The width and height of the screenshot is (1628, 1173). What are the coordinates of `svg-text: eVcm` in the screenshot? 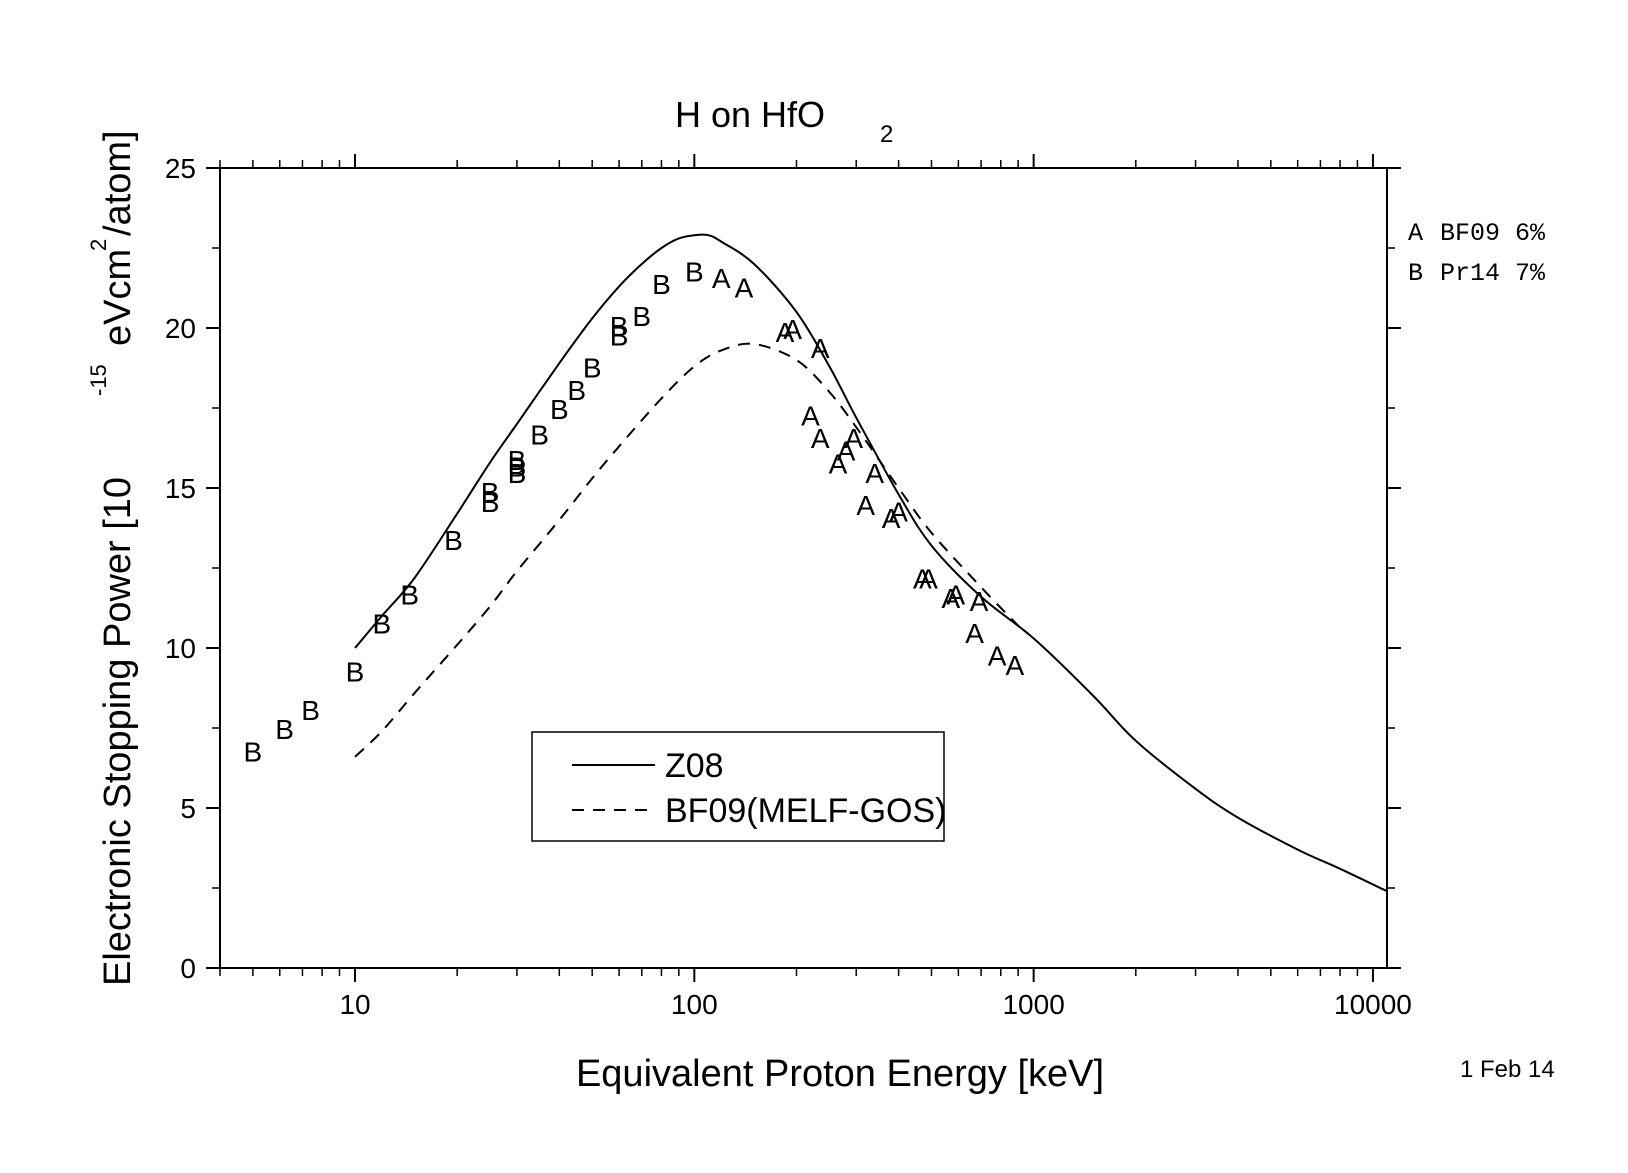 It's located at (118, 297).